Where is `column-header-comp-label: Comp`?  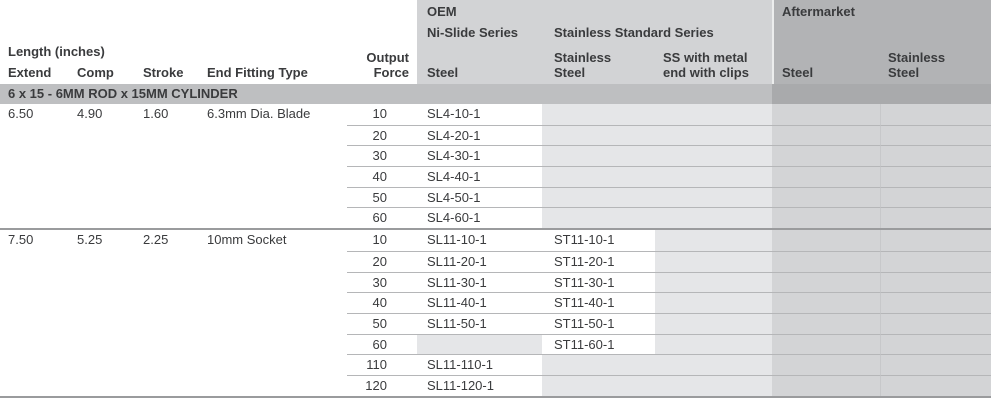 column-header-comp-label: Comp is located at coordinates (95, 72).